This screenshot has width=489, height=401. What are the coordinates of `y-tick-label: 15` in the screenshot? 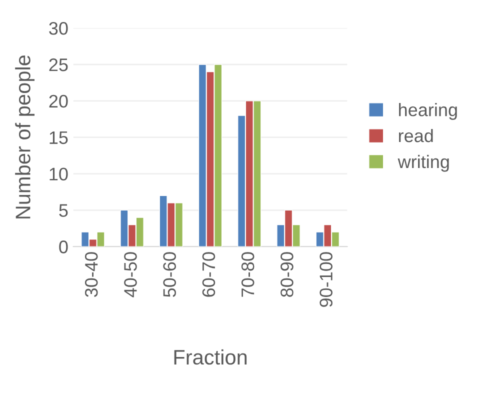 It's located at (59, 137).